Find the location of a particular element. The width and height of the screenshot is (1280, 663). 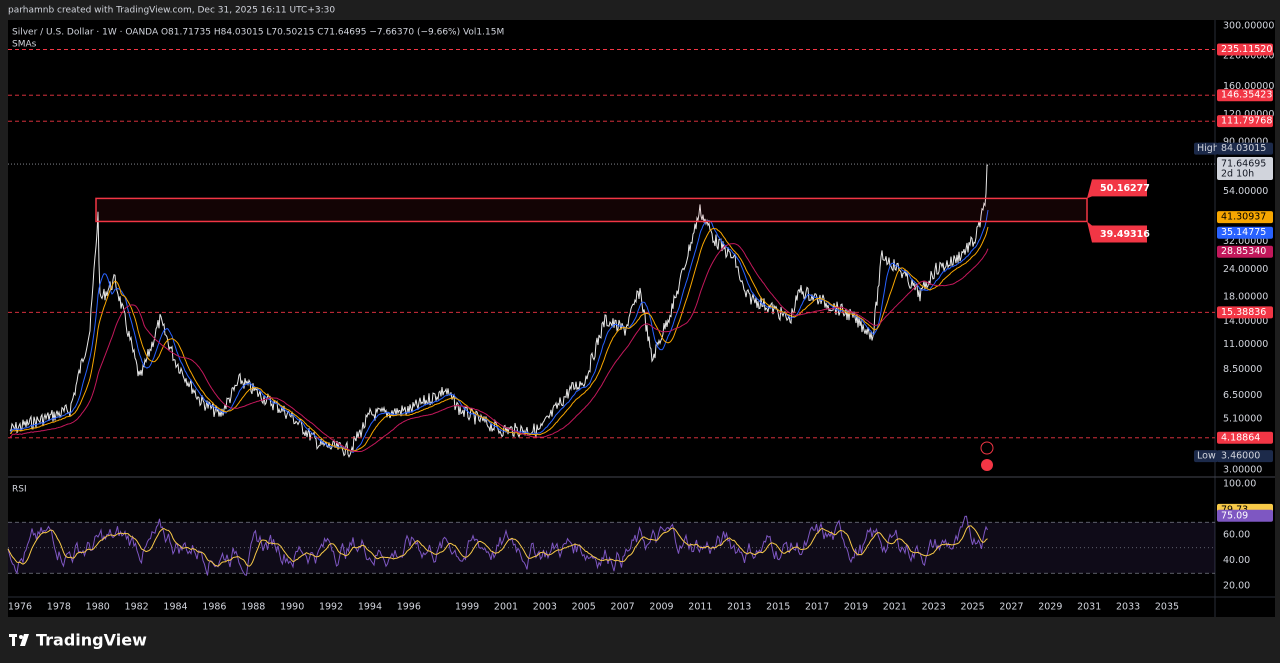

time-tick-label: 1992 is located at coordinates (331, 607).